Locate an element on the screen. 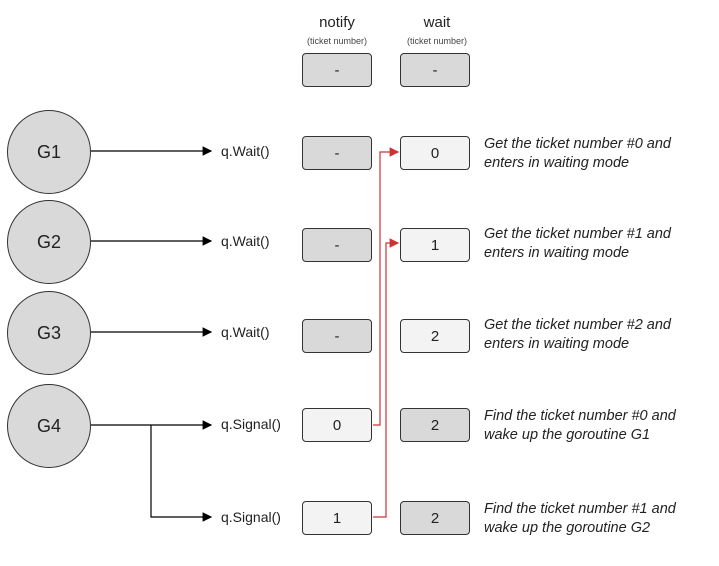 This screenshot has height=566, width=719. notify-box: 1 is located at coordinates (337, 518).